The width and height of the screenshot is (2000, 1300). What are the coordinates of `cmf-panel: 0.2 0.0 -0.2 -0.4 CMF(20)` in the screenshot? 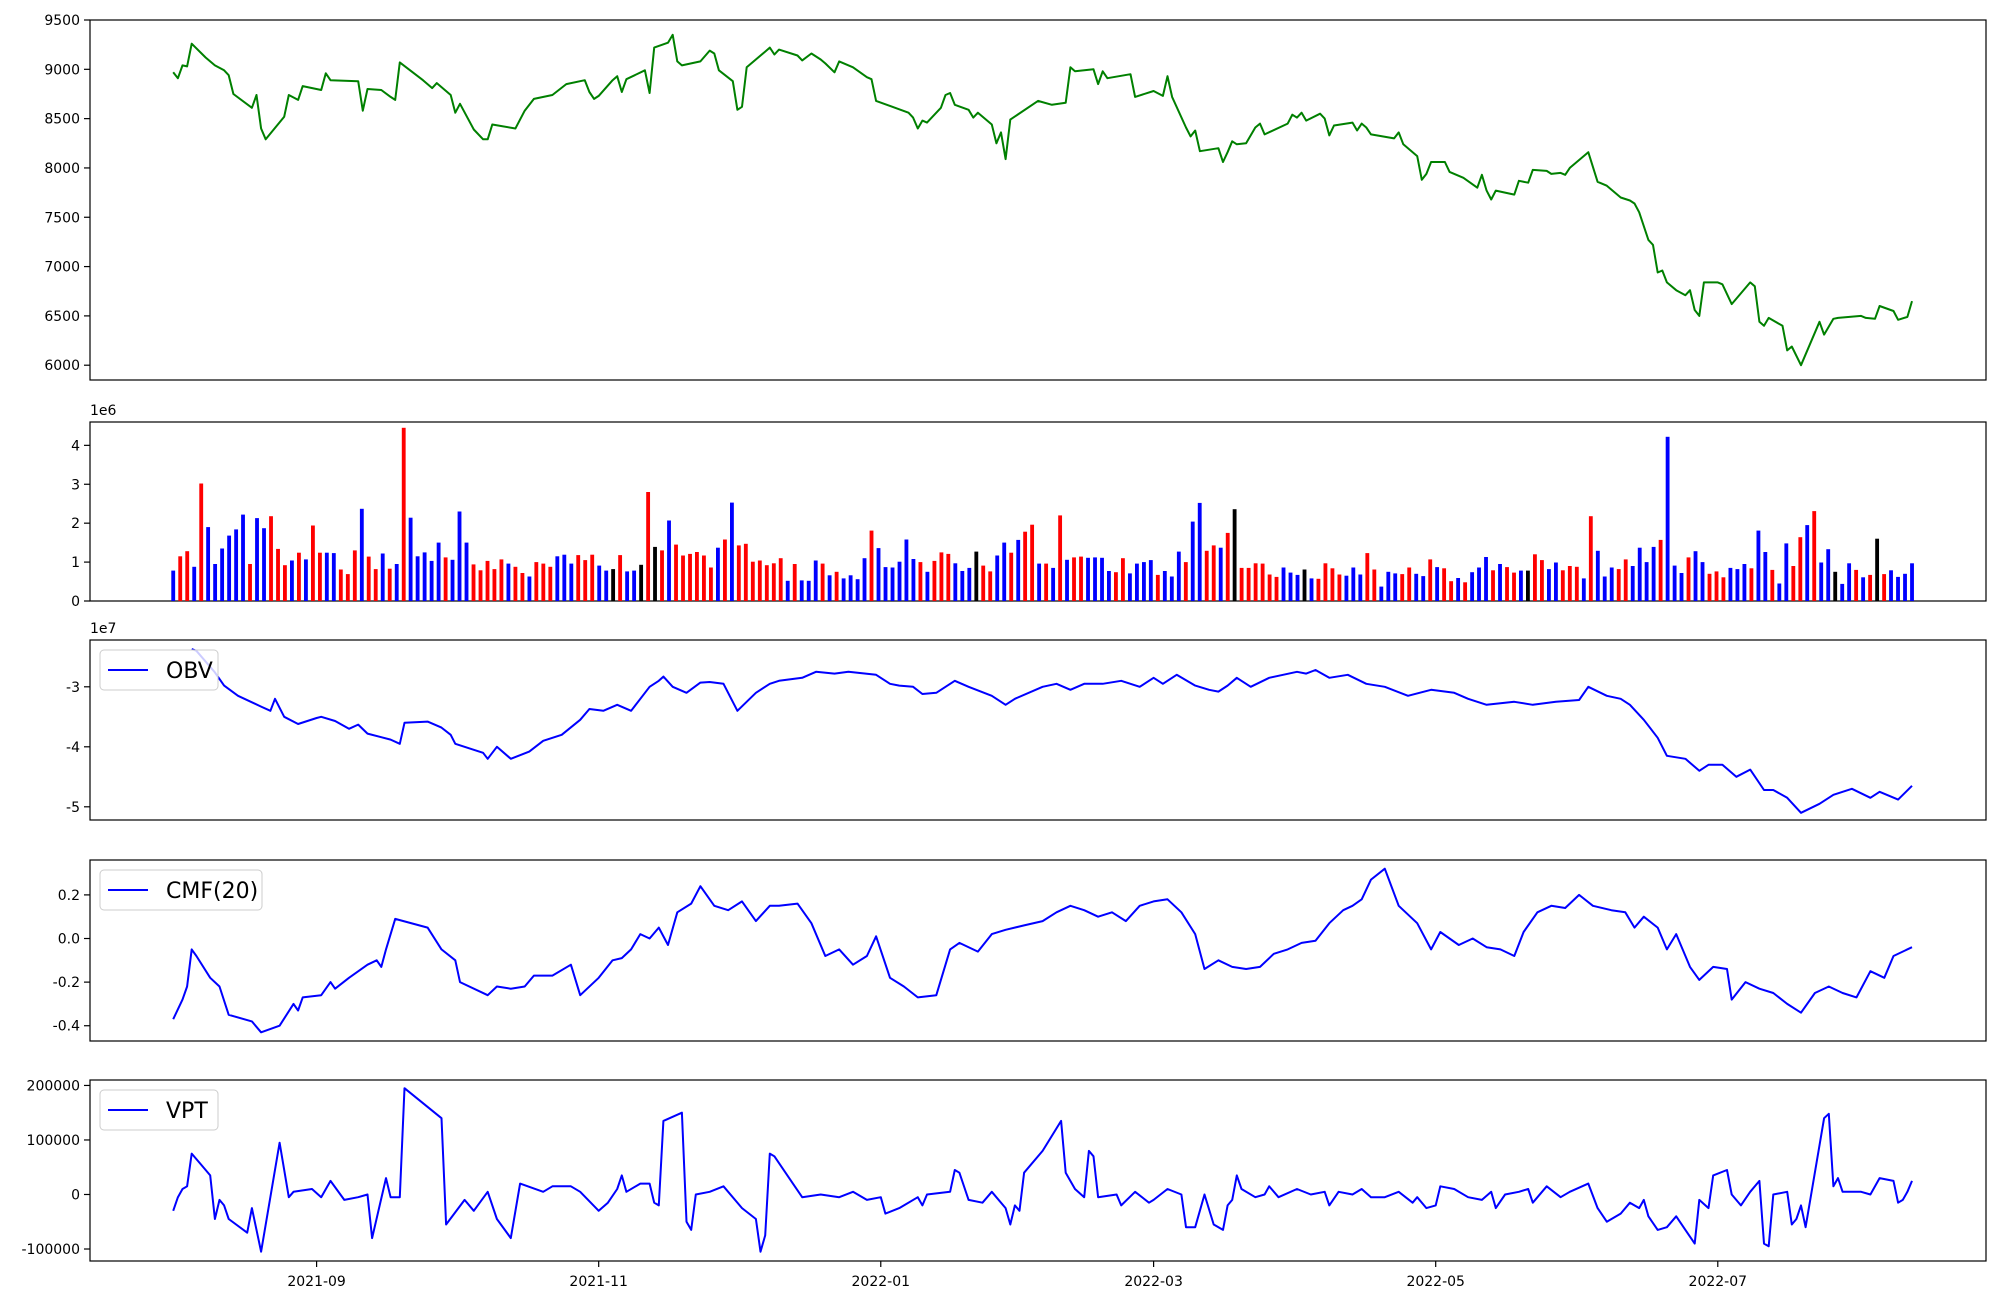 It's located at (1020, 950).